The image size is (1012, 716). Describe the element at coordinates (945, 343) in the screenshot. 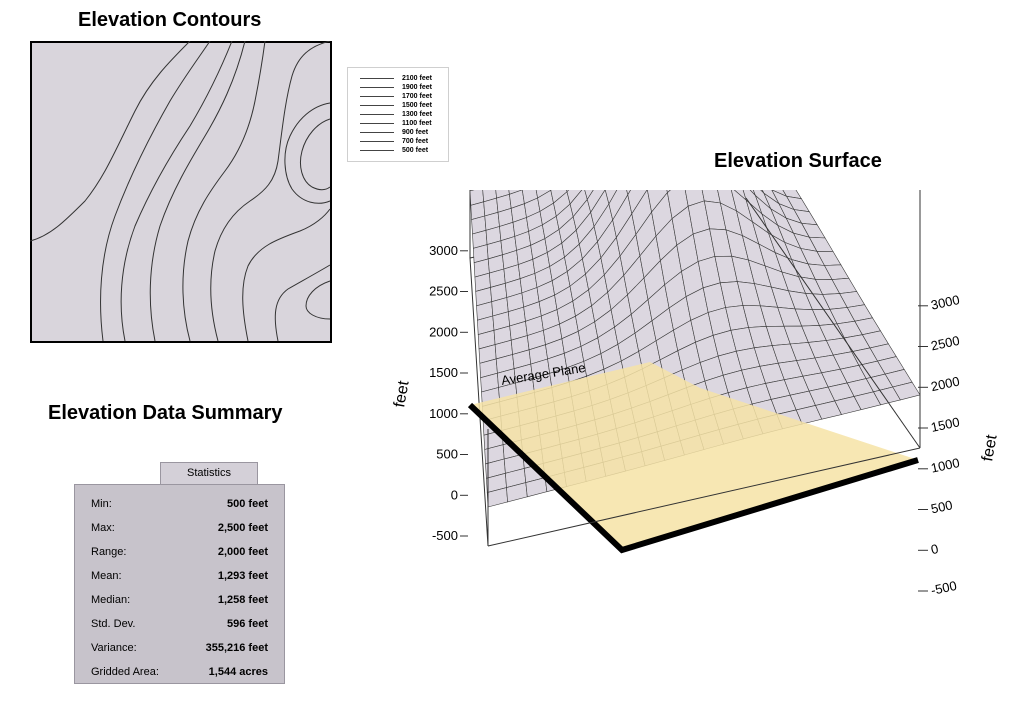

I see `right-z-tick-label: 2500` at that location.